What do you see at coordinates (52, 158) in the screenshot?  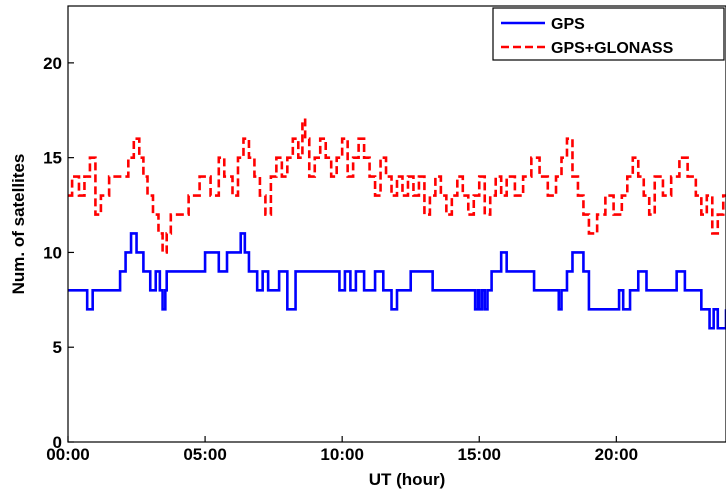 I see `y-tick-label: 15` at bounding box center [52, 158].